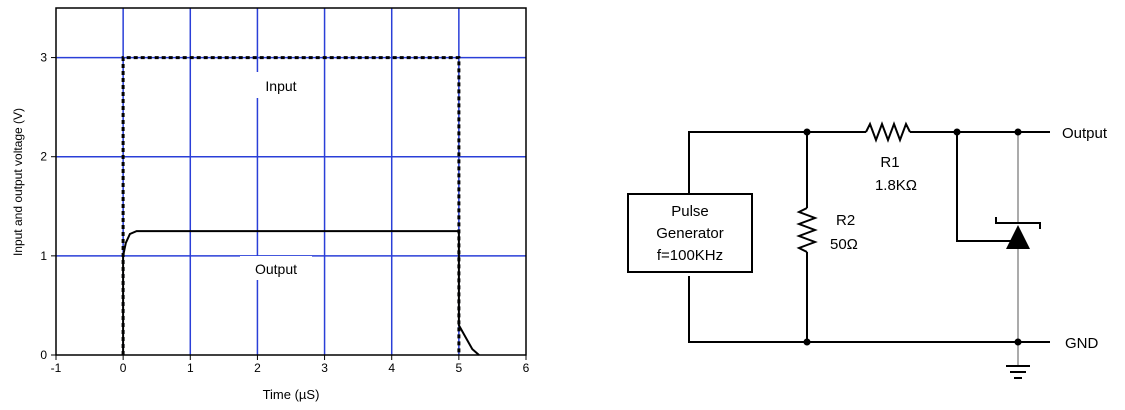  I want to click on gnd-terminal-label: GND, so click(1082, 343).